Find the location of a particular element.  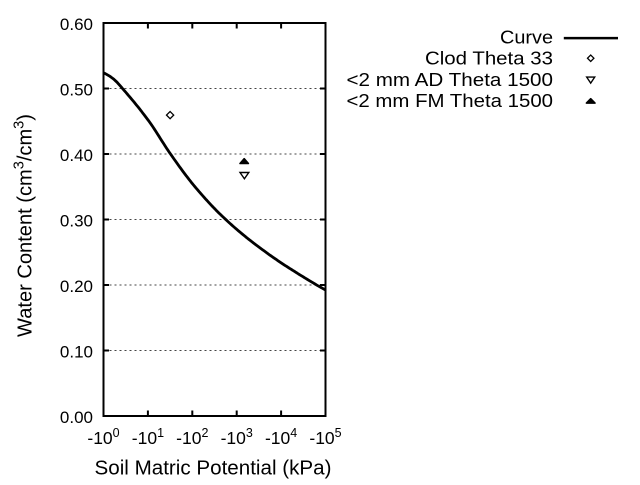

svg-text: 0.40 is located at coordinates (76, 155).